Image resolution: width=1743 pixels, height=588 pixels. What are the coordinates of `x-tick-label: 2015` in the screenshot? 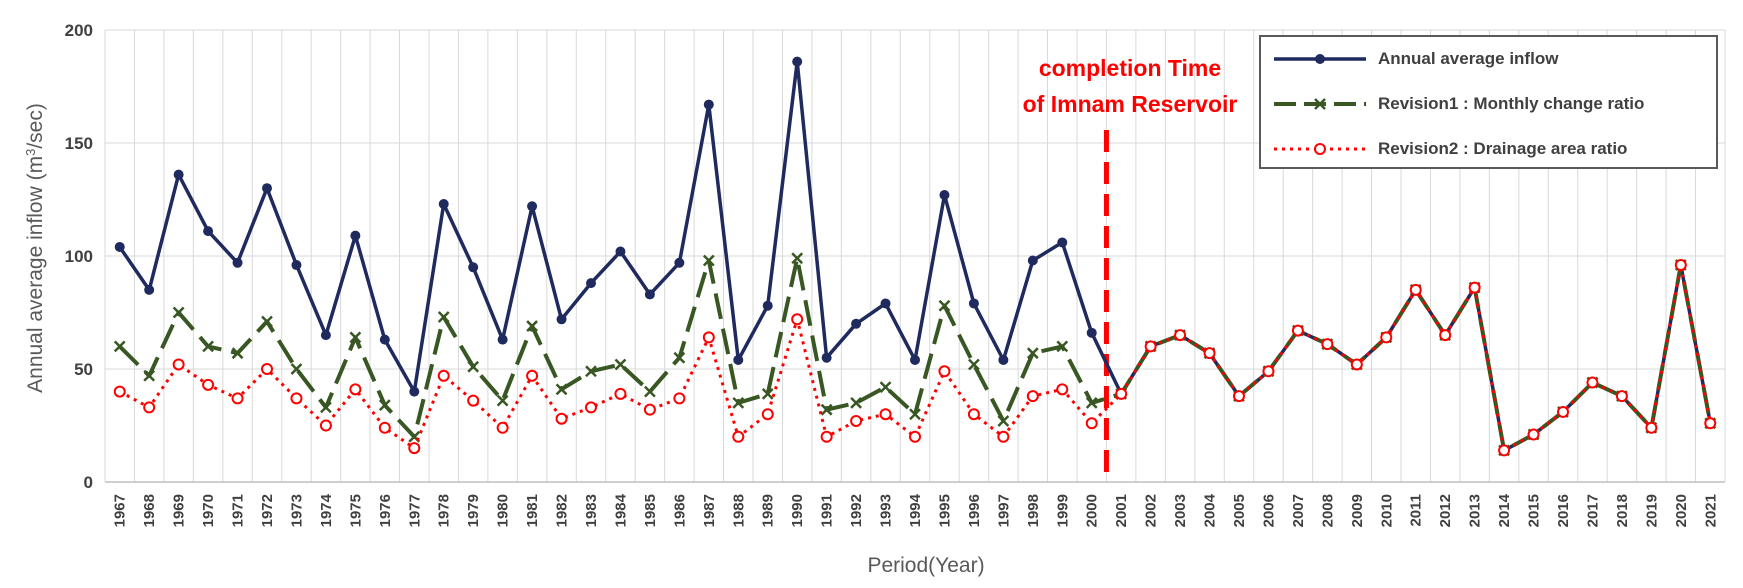 It's located at (1534, 510).